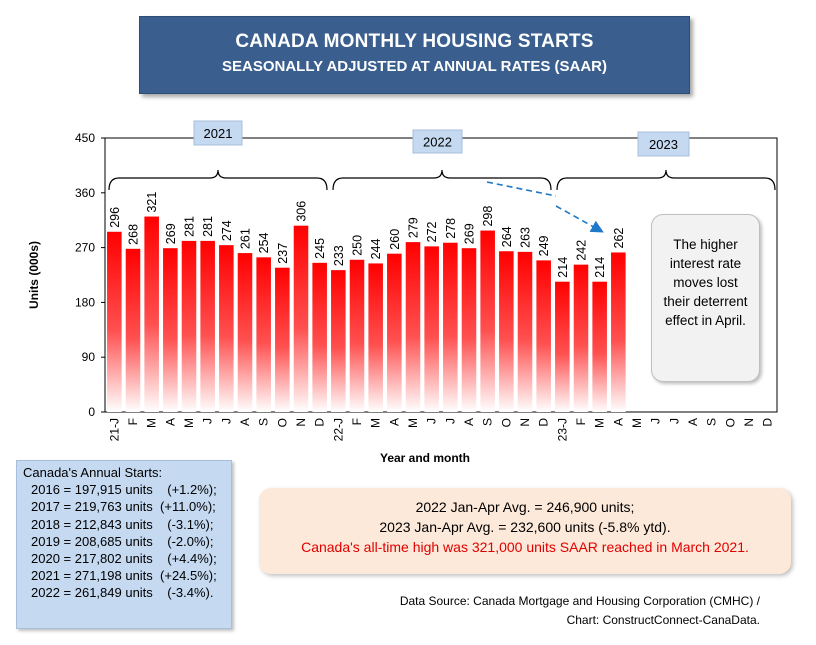 This screenshot has width=816, height=645. I want to click on annual-starts-heading: Canada's Annual Starts:, so click(93, 472).